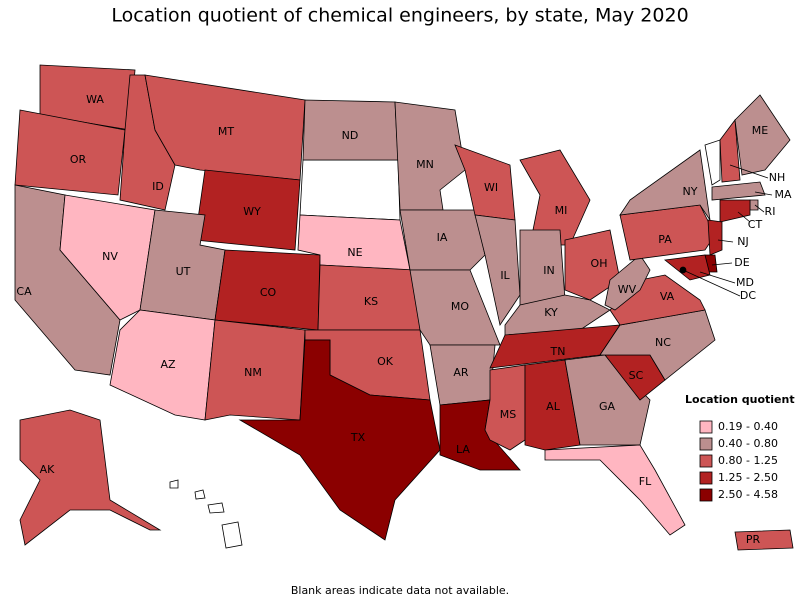 This screenshot has width=800, height=600. I want to click on state-label: NV, so click(110, 256).